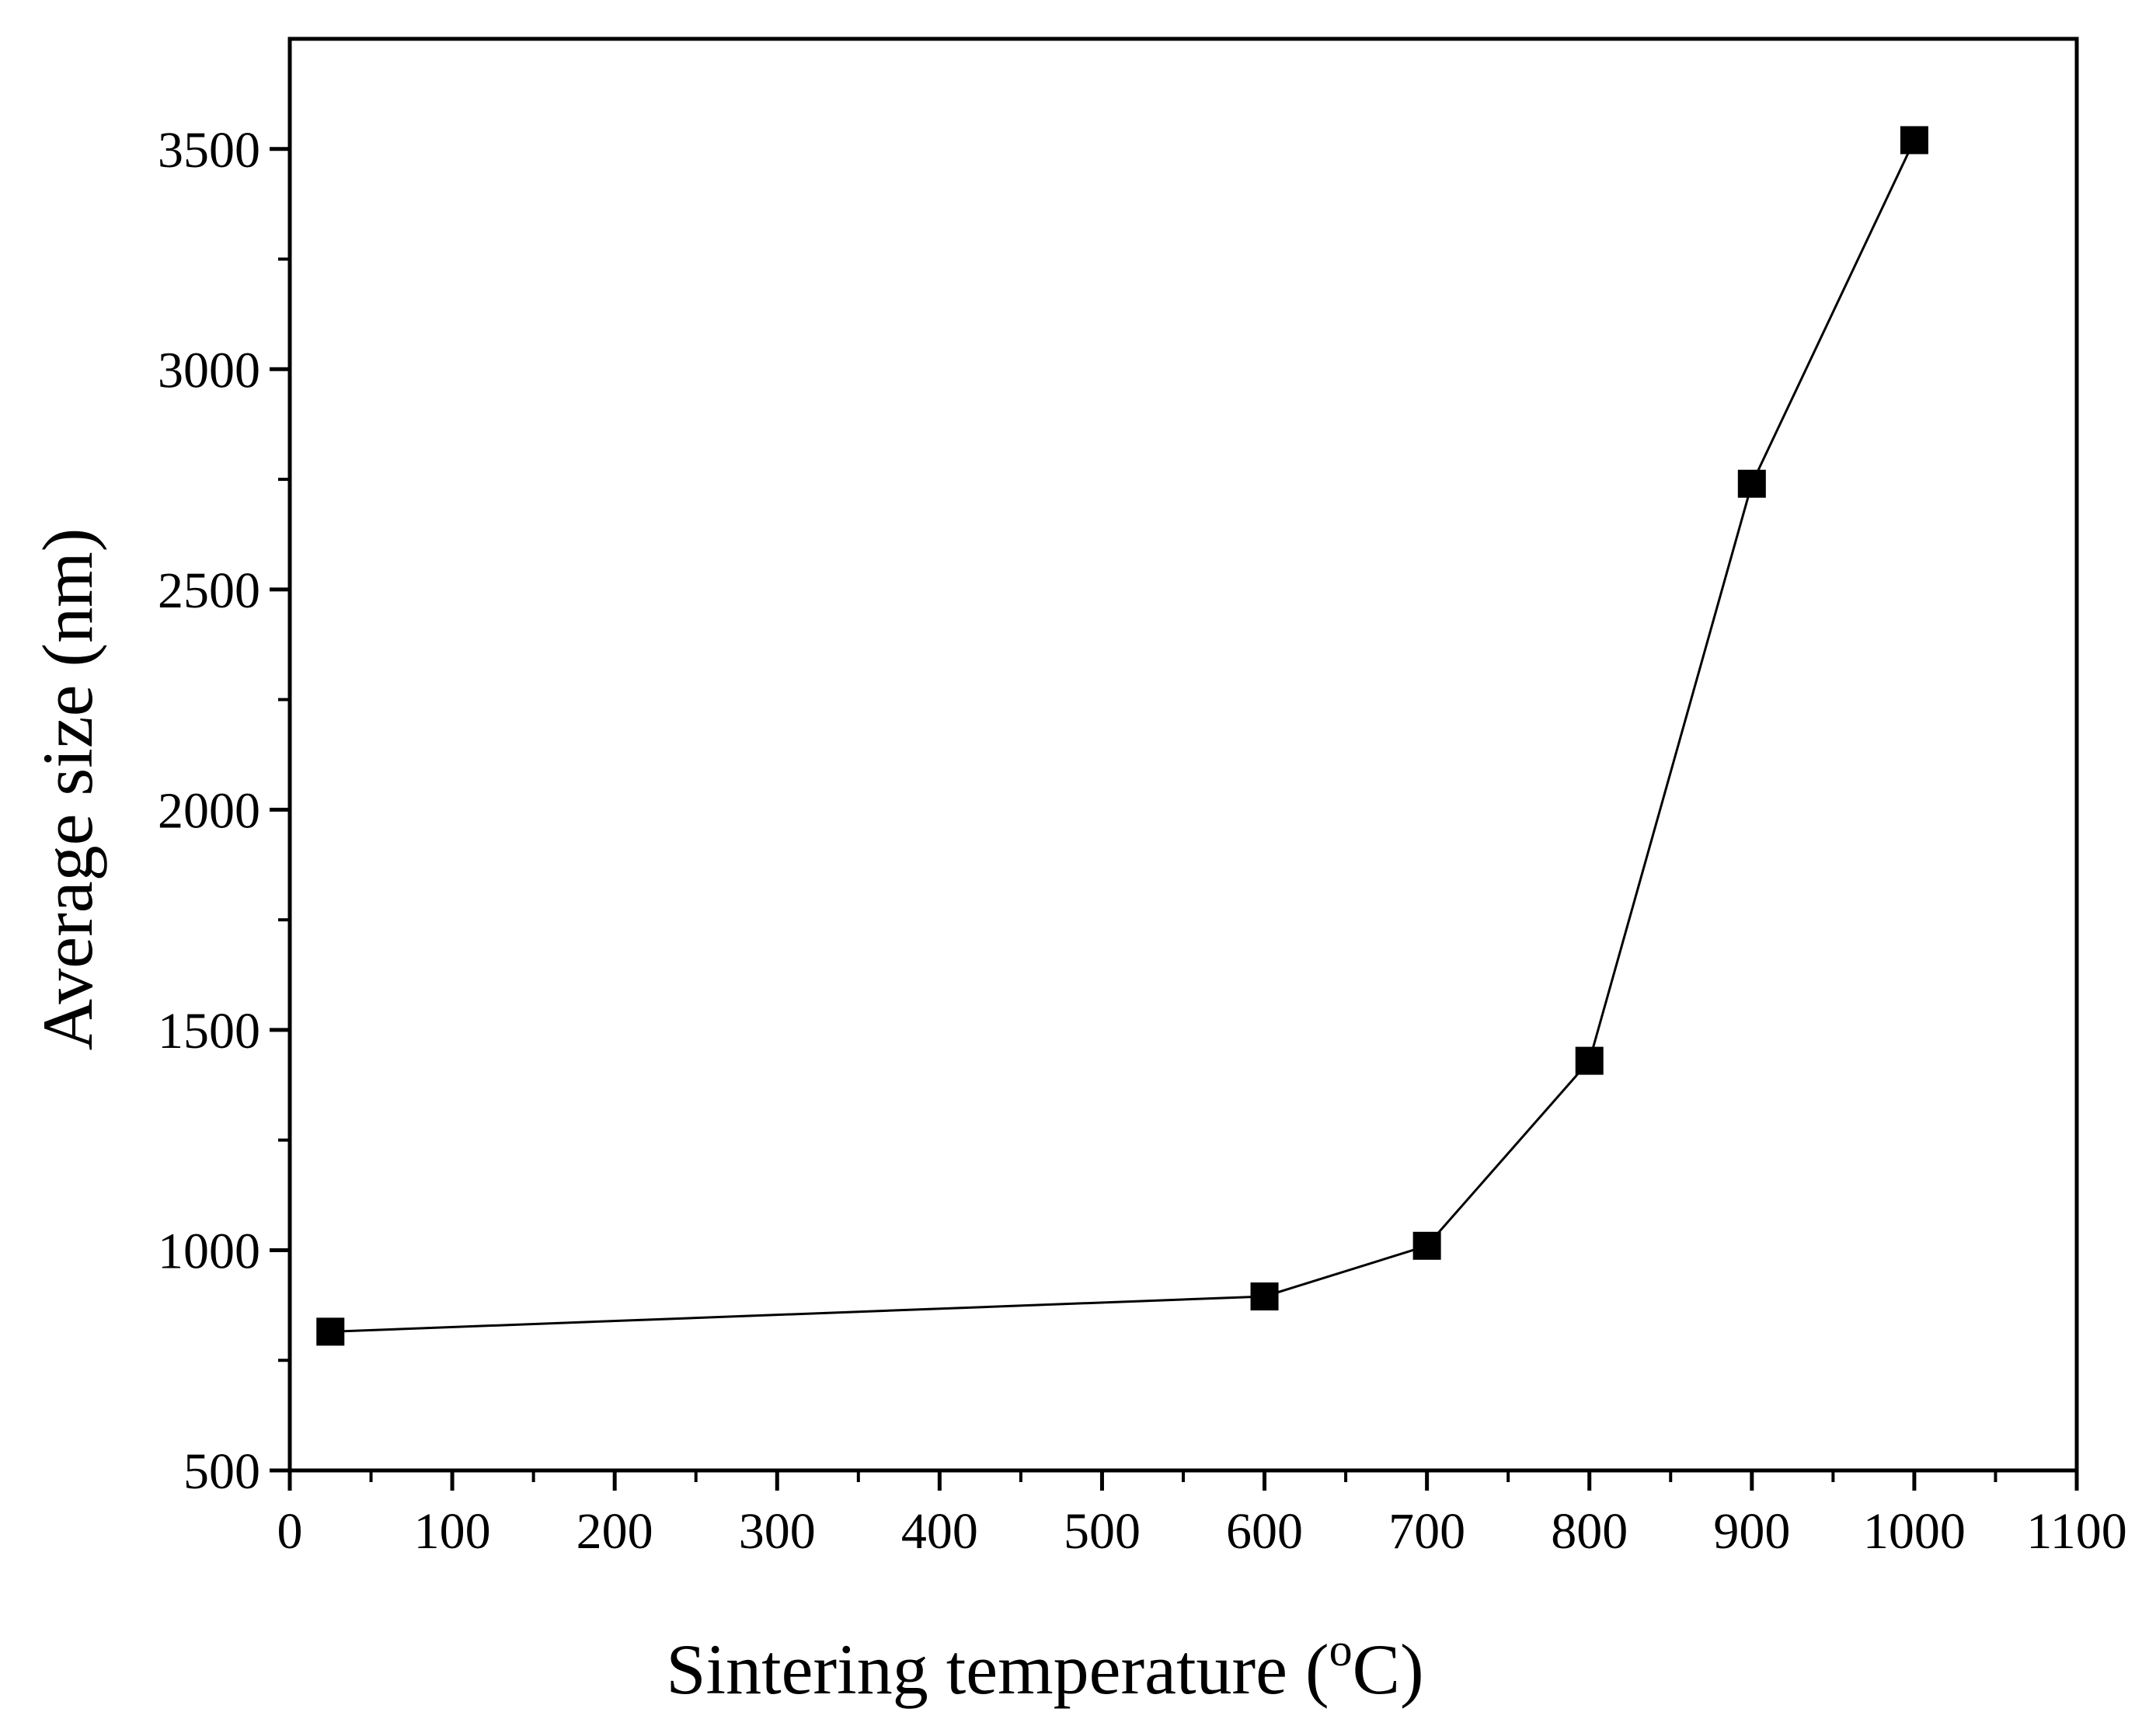 This screenshot has width=2156, height=1726. I want to click on x-tick-label: 800, so click(1589, 1531).